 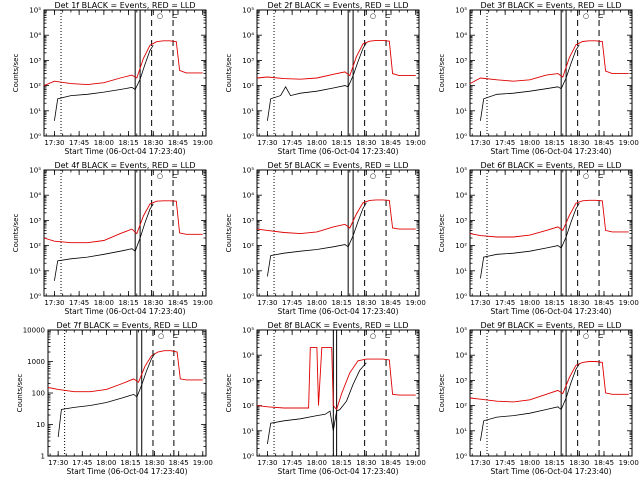 What do you see at coordinates (124, 165) in the screenshot?
I see `plot-title: Det 4f BLACK = Events, RED = LLD` at bounding box center [124, 165].